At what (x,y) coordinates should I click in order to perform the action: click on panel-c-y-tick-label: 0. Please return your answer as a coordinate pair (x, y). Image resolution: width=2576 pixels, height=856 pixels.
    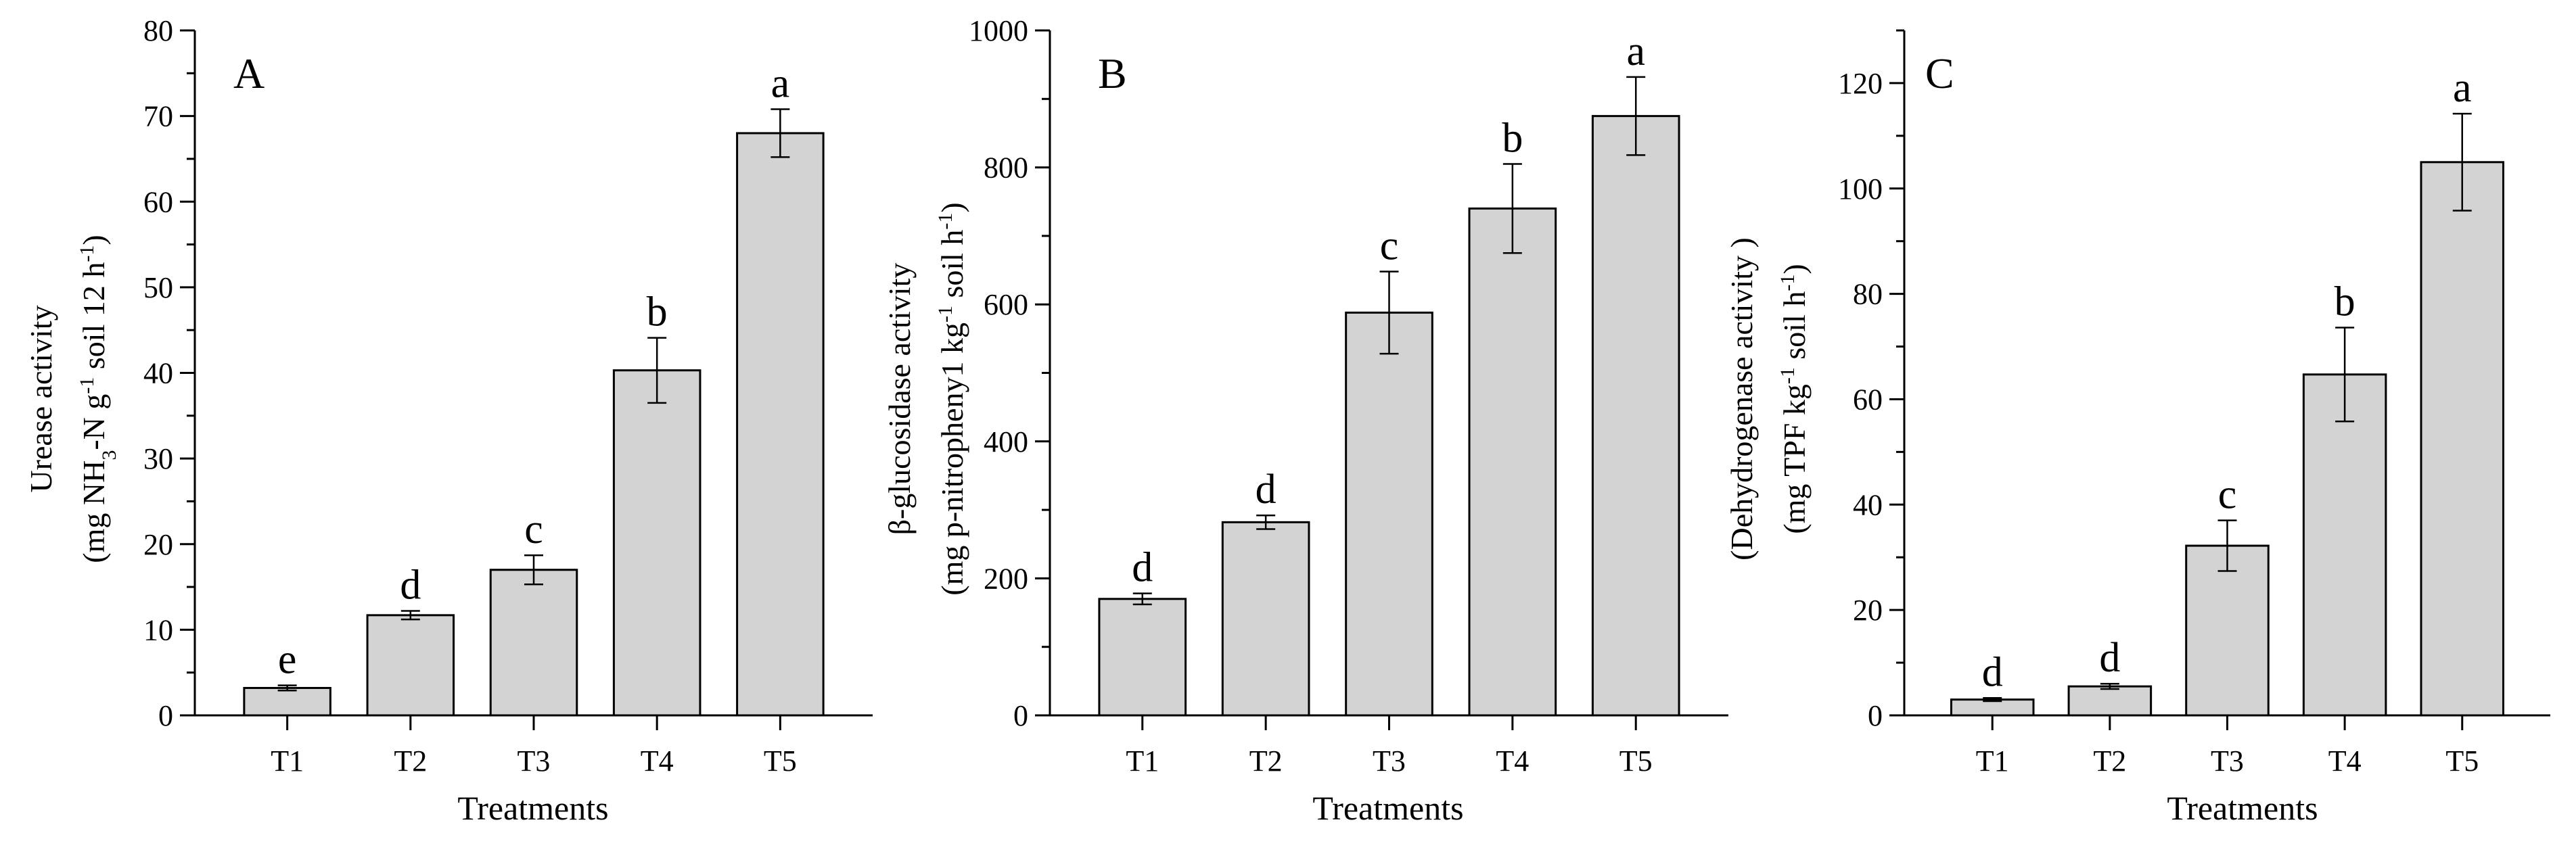
    Looking at the image, I should click on (1875, 715).